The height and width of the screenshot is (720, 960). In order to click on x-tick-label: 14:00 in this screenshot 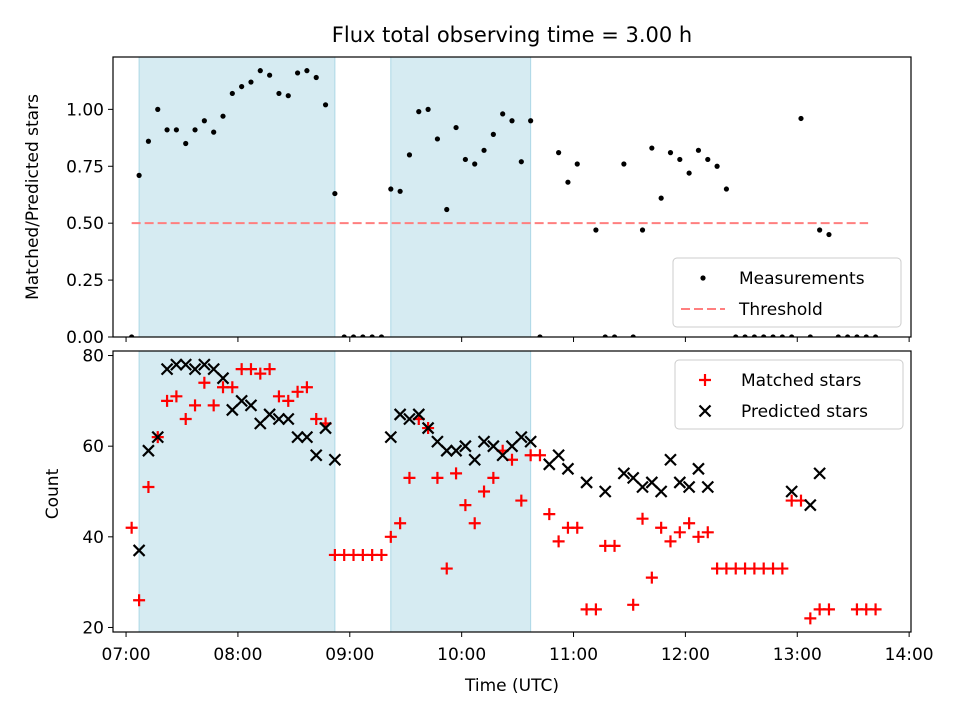, I will do `click(909, 655)`.